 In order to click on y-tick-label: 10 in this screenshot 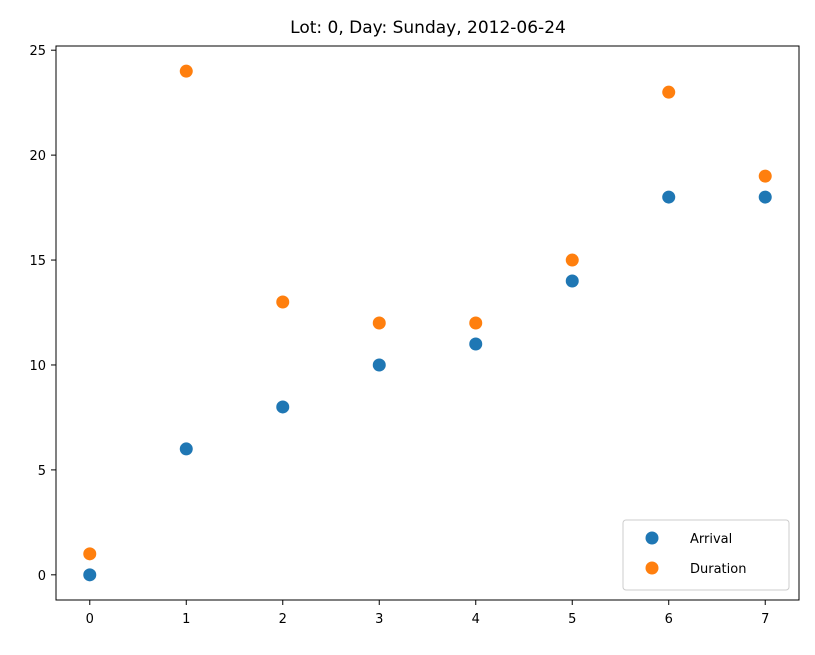, I will do `click(37, 366)`.